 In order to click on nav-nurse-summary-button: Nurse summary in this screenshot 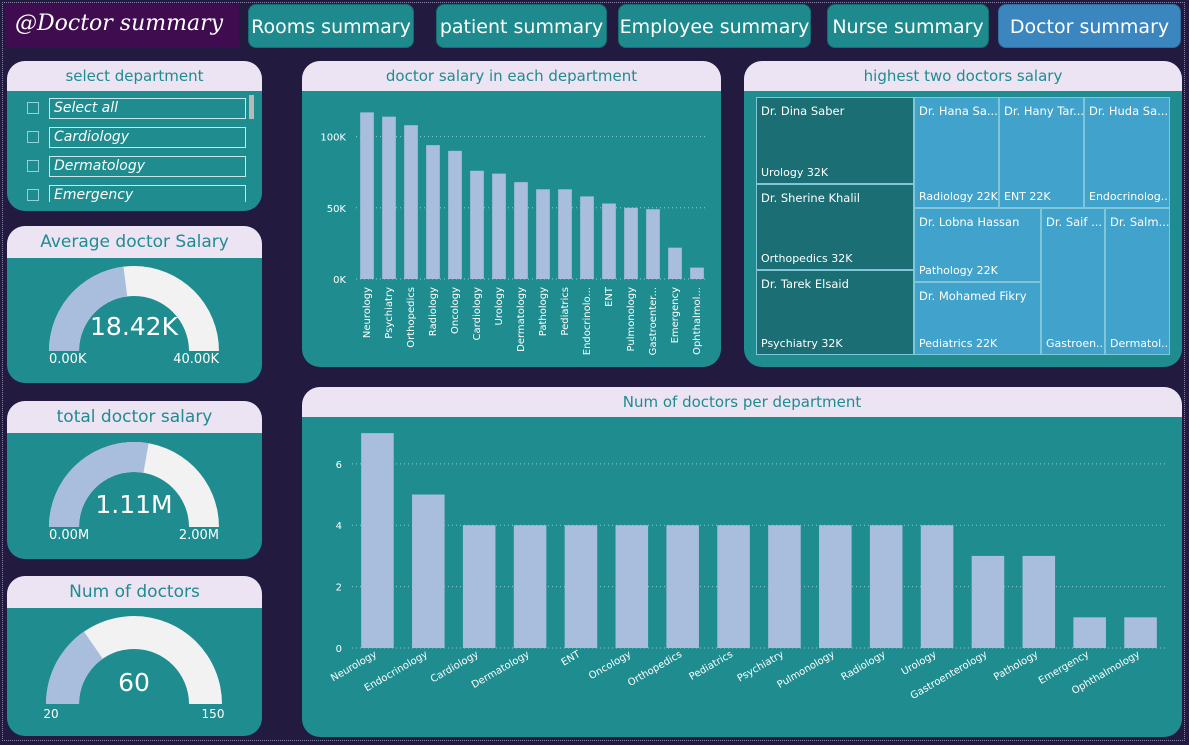, I will do `click(908, 26)`.